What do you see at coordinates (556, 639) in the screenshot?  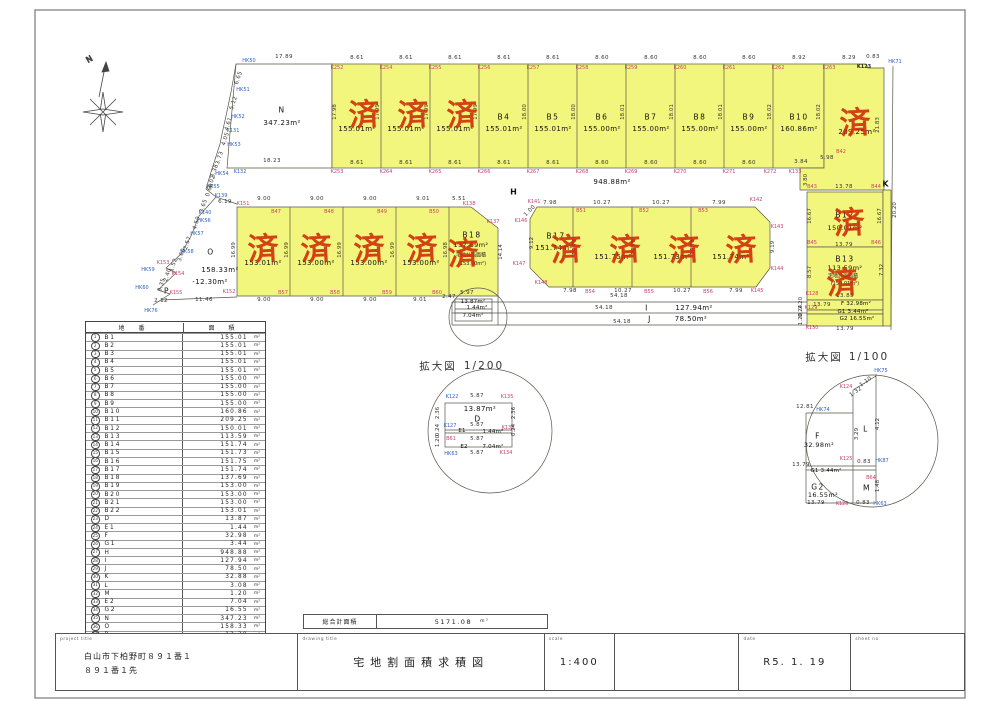 I see `scale-label: scale` at bounding box center [556, 639].